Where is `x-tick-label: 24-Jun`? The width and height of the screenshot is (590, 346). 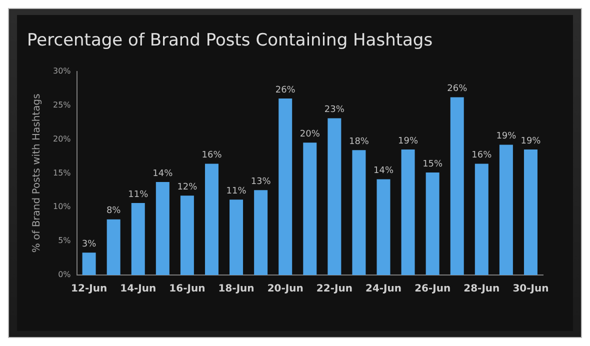
x-tick-label: 24-Jun is located at coordinates (383, 289).